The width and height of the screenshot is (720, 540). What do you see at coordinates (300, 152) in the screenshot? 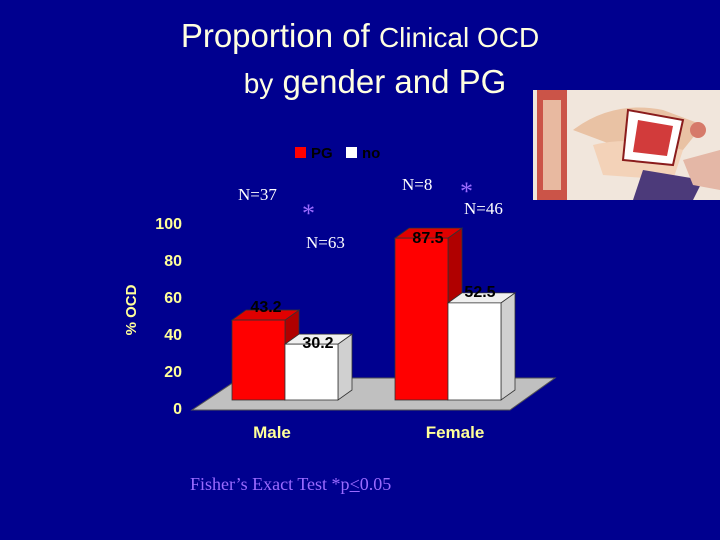
I see `legend-swatch-pg` at bounding box center [300, 152].